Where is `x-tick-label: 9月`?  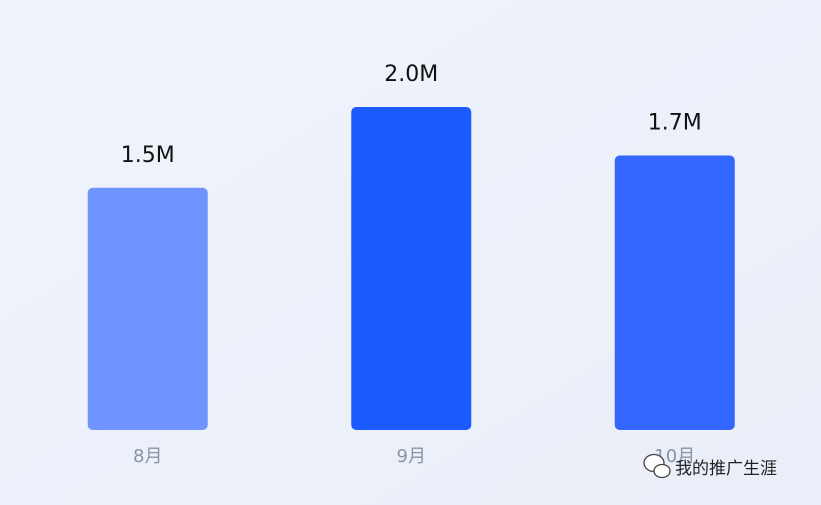 x-tick-label: 9月 is located at coordinates (411, 456).